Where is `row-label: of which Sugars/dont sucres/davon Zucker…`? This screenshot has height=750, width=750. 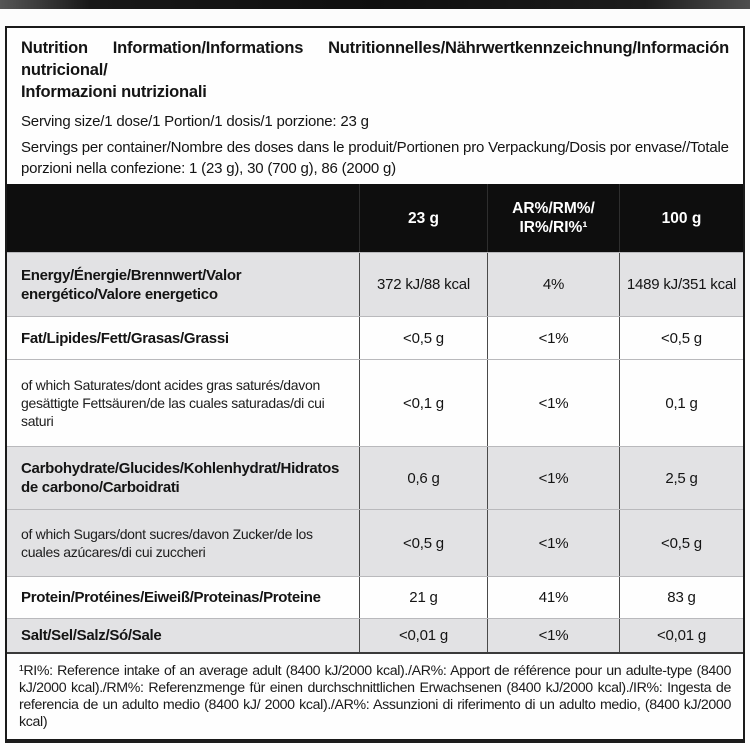 row-label: of which Sugars/dont sucres/davon Zucker… is located at coordinates (167, 543).